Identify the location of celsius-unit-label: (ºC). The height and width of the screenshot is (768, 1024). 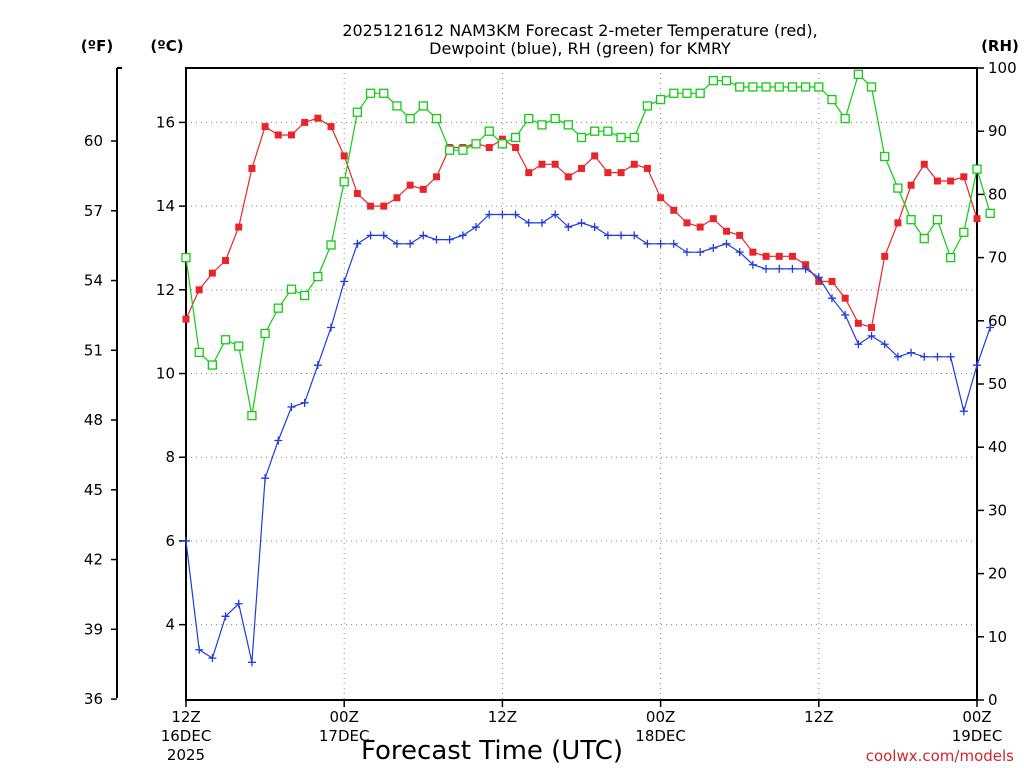
(166, 46).